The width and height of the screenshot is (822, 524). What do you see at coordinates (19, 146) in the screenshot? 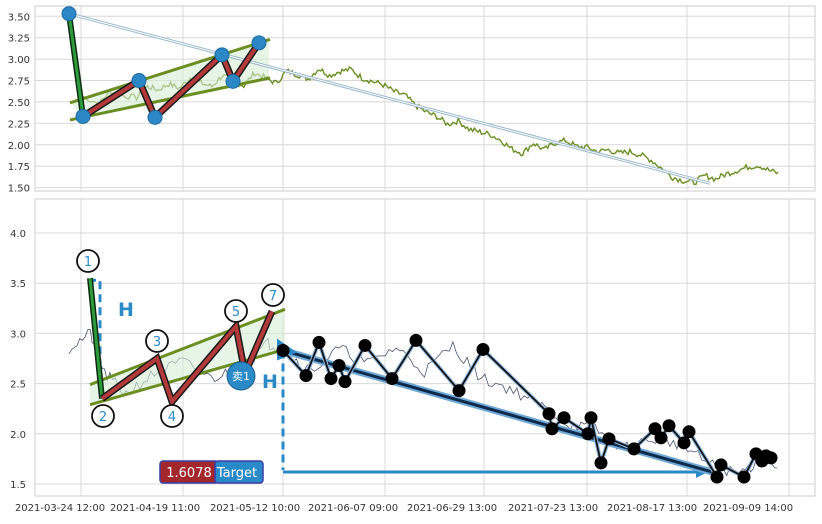
I see `top-y-tick-label: 2.00` at bounding box center [19, 146].